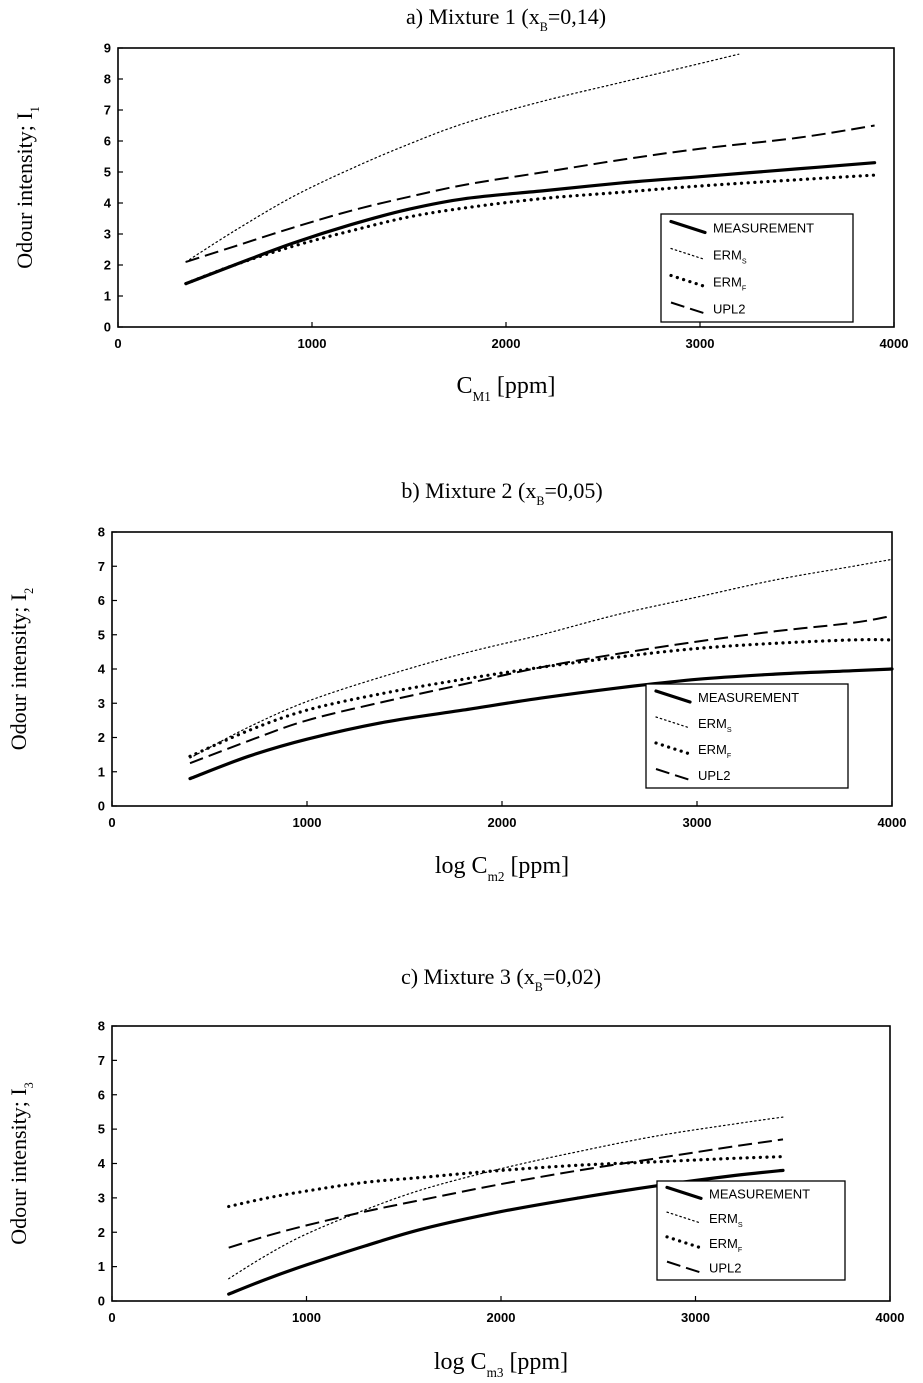 This screenshot has width=923, height=1383. Describe the element at coordinates (506, 19) in the screenshot. I see `chart-title: a) Mixture 1 (xB=0,14)` at that location.